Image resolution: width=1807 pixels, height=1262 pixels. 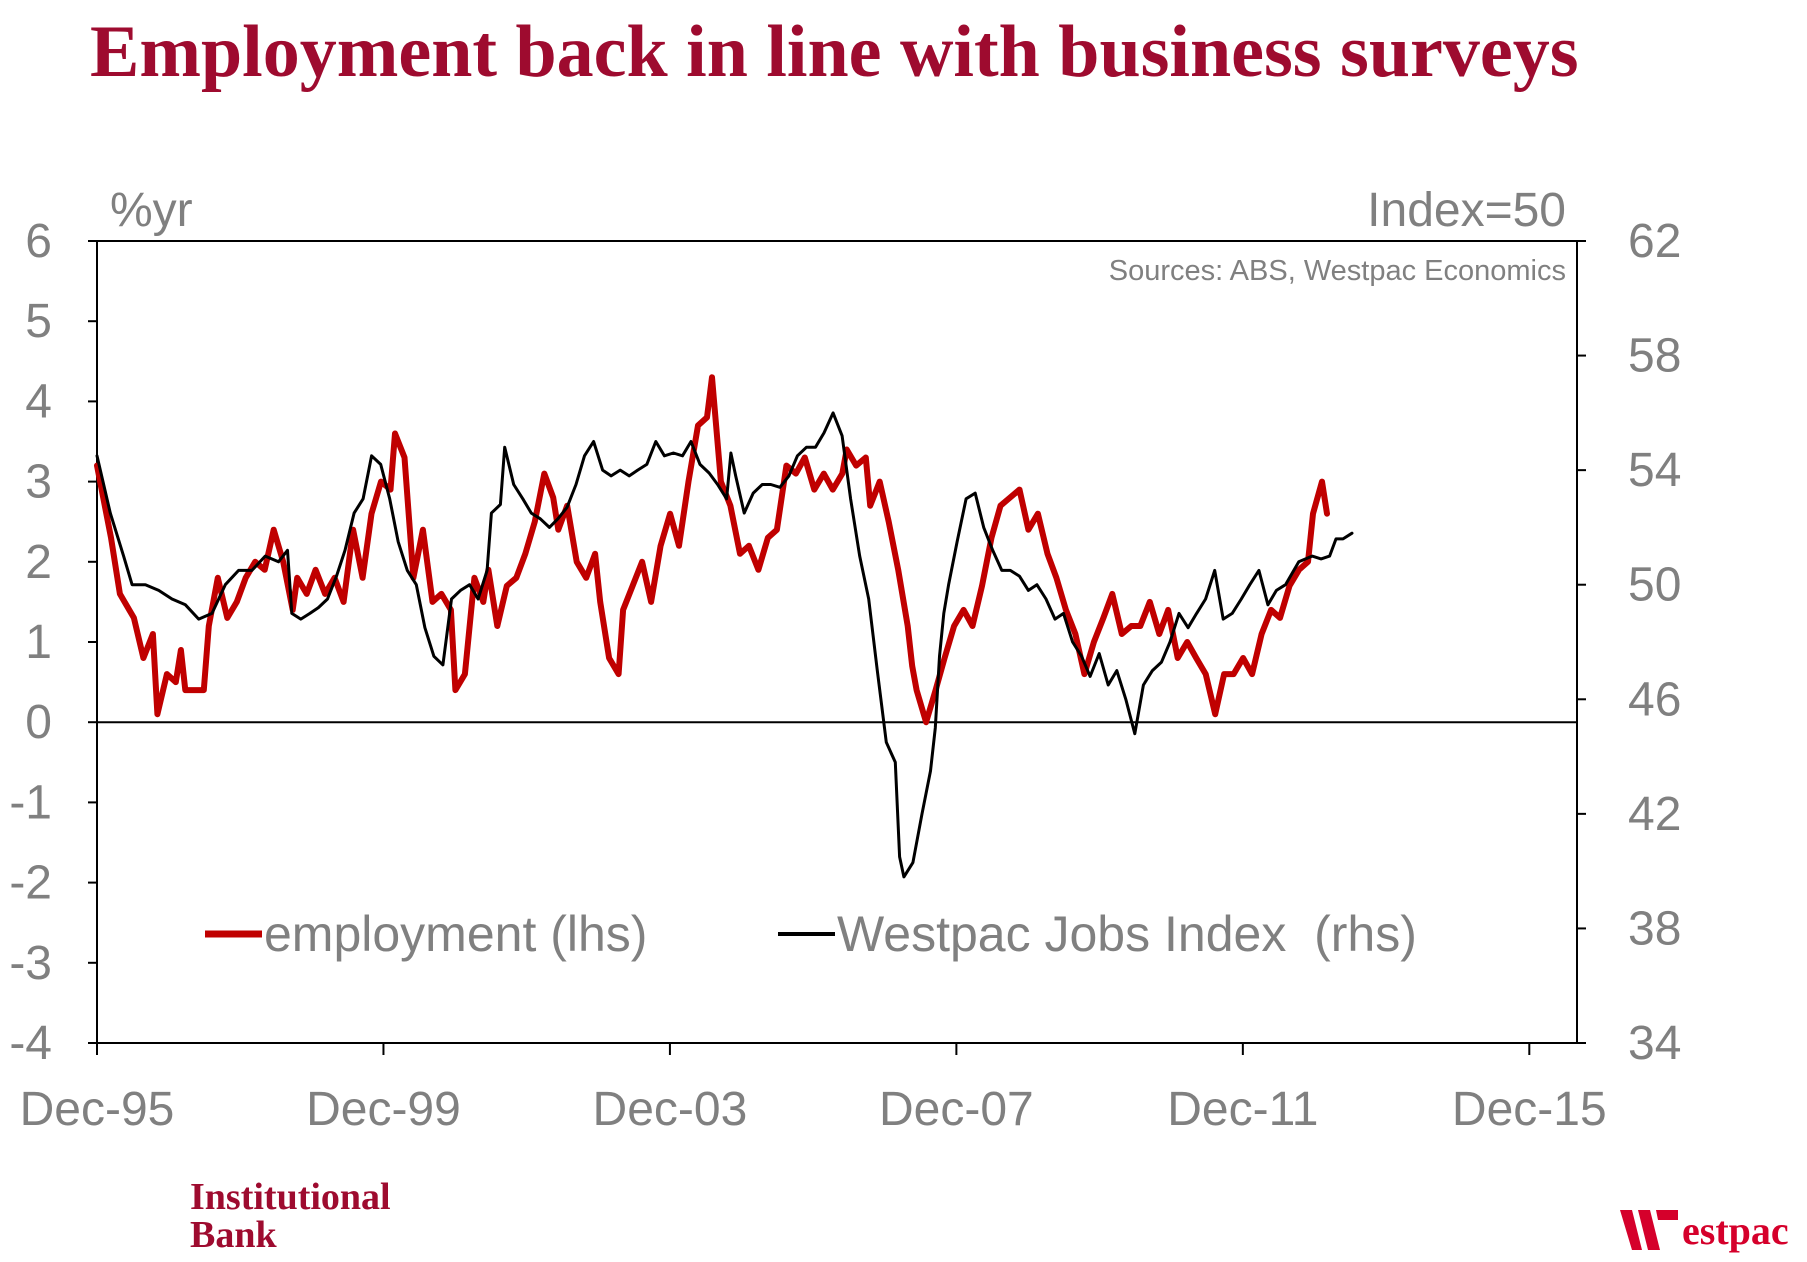 I want to click on x-tick-label: Dec-99, so click(x=383, y=1109).